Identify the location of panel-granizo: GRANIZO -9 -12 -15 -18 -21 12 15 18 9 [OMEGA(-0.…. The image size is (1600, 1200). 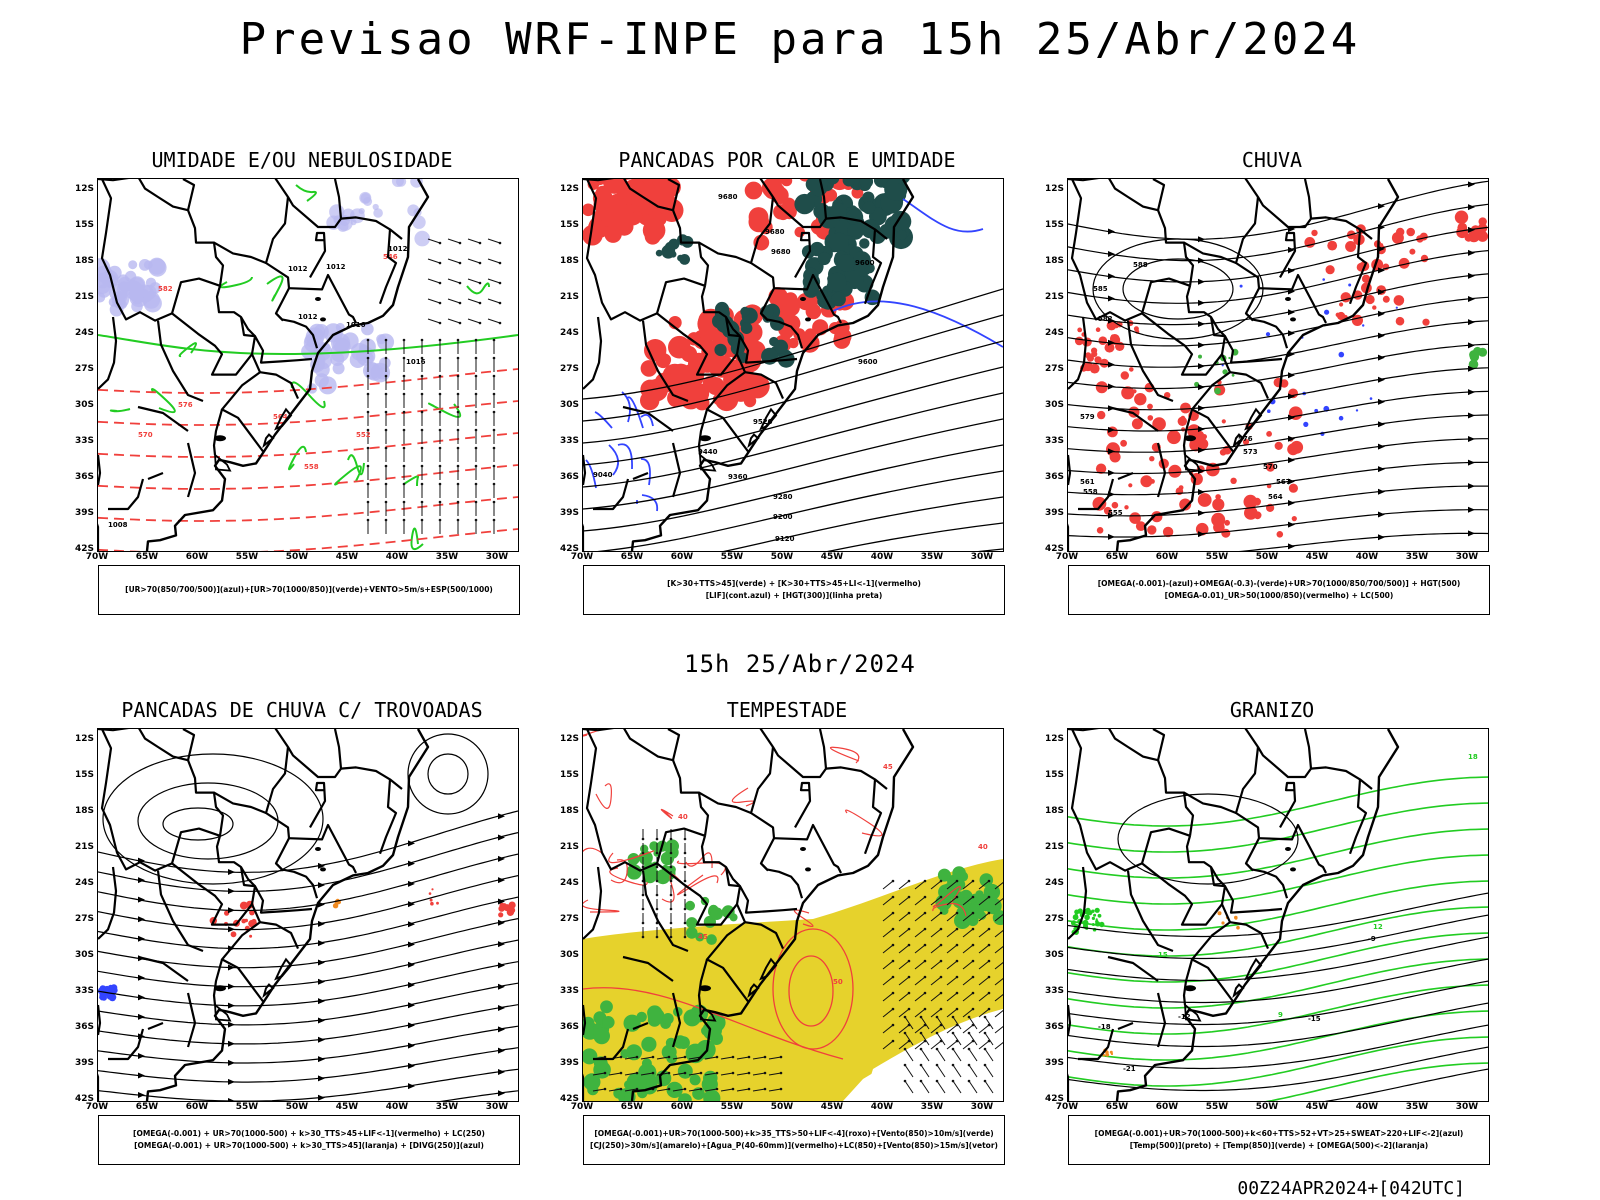
(1272, 938).